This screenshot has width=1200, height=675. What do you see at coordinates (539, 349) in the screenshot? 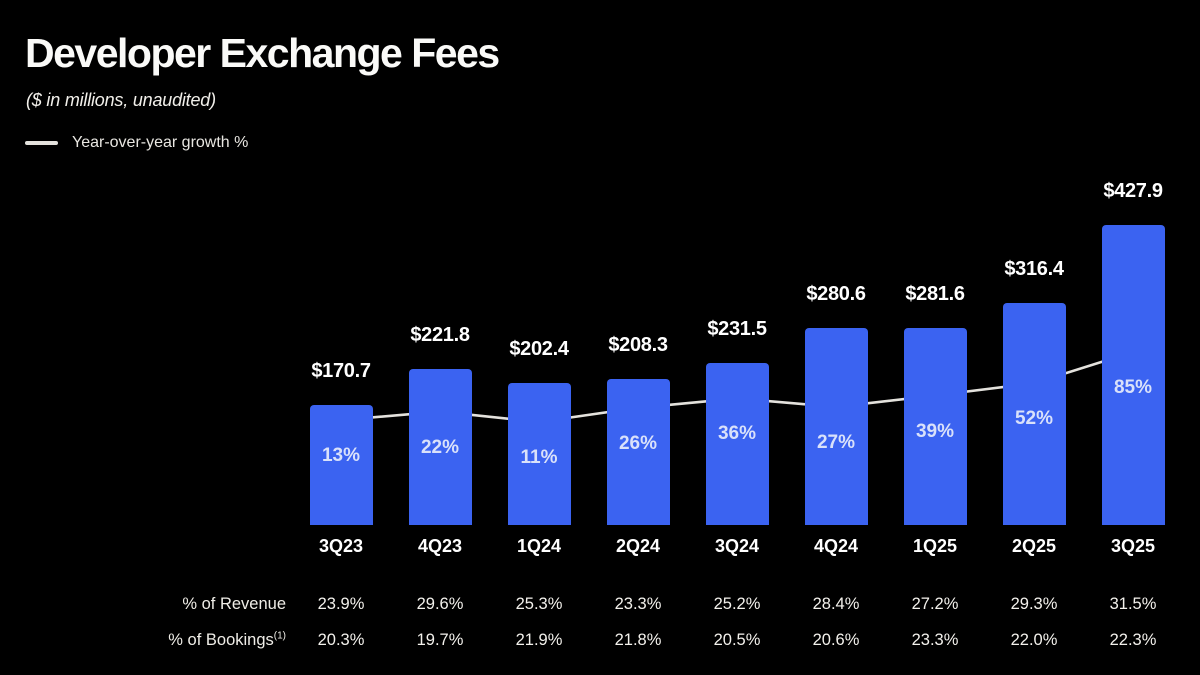
I see `bar-value-label-1Q24: $202.4` at bounding box center [539, 349].